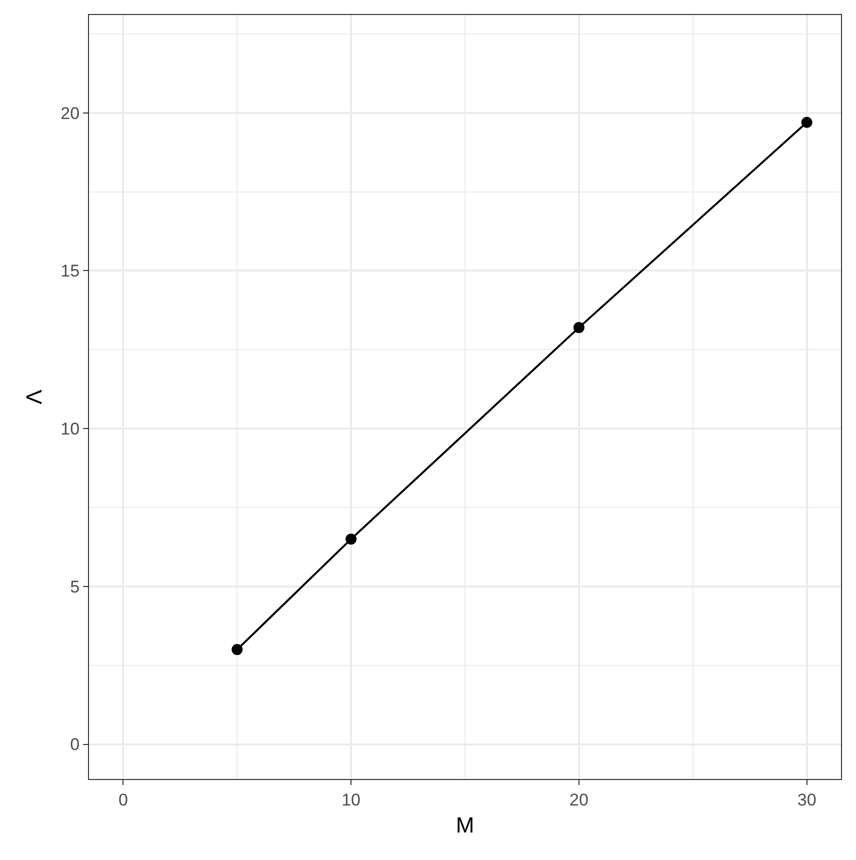  I want to click on y-tick-label: 10, so click(70, 429).